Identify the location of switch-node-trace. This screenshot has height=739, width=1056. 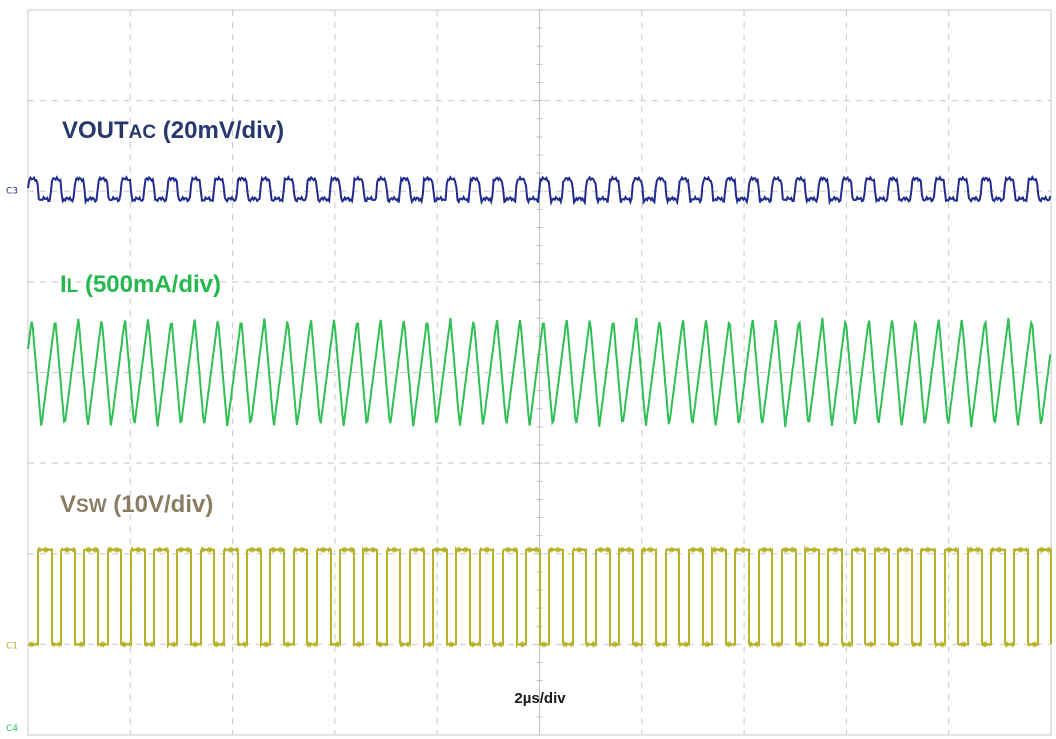
(539, 597).